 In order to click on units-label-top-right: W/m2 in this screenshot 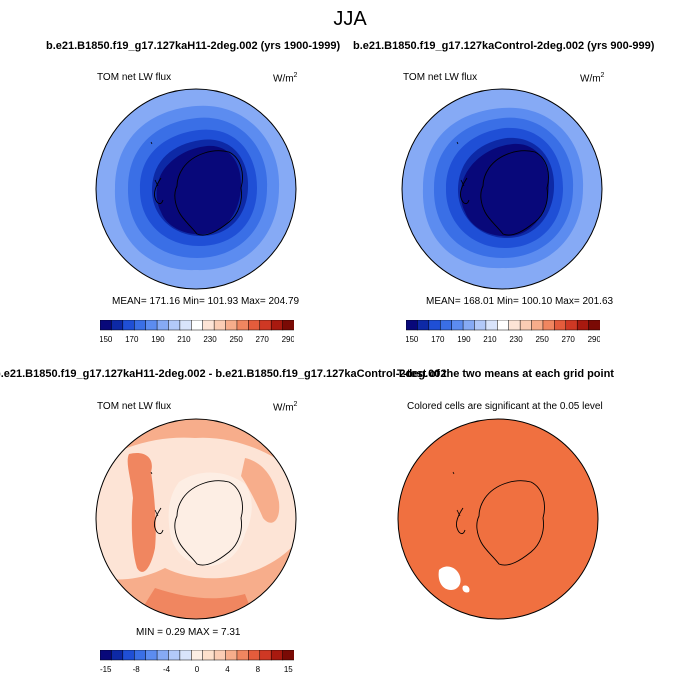, I will do `click(592, 78)`.